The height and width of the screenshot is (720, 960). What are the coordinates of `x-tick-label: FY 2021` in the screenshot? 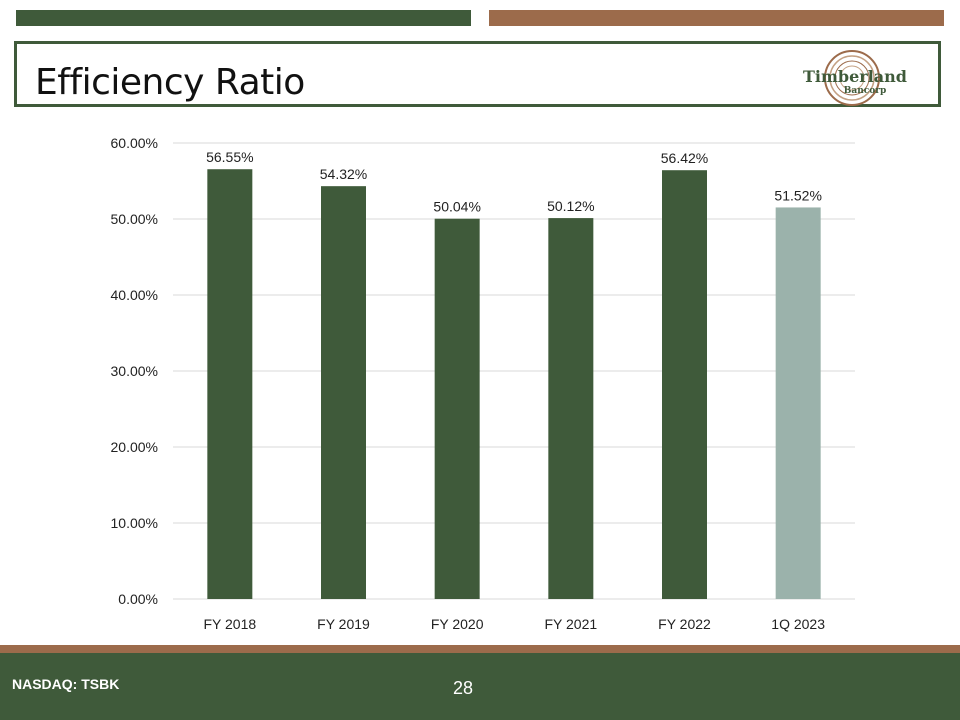 It's located at (570, 624).